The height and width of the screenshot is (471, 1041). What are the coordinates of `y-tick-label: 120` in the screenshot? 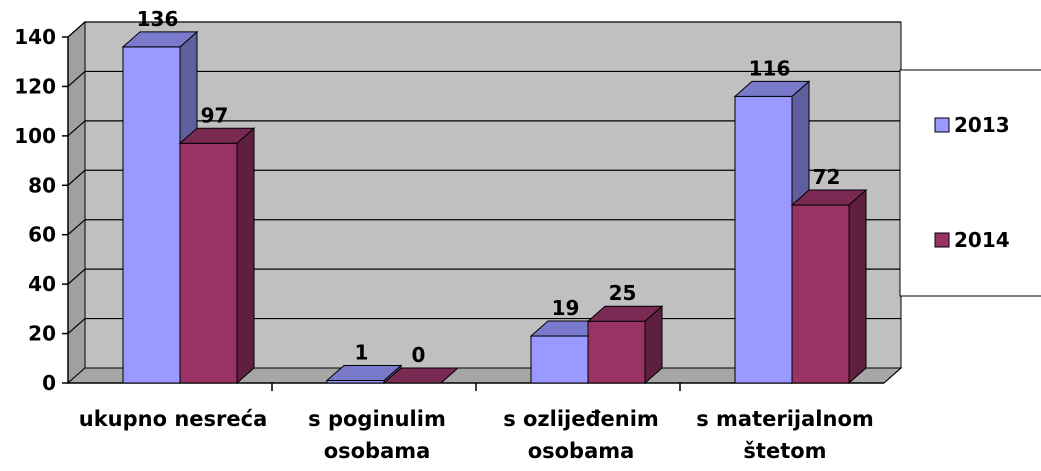 It's located at (35, 86).